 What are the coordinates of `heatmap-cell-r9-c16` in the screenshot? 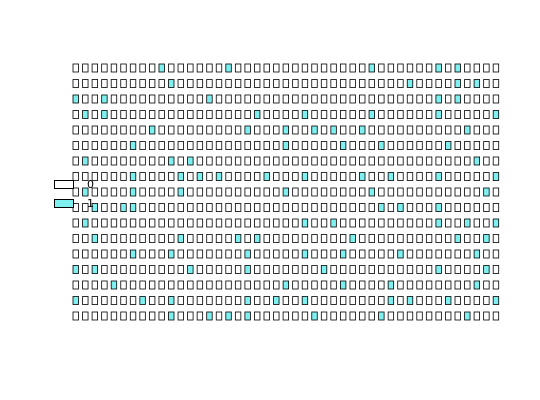 It's located at (228, 207).